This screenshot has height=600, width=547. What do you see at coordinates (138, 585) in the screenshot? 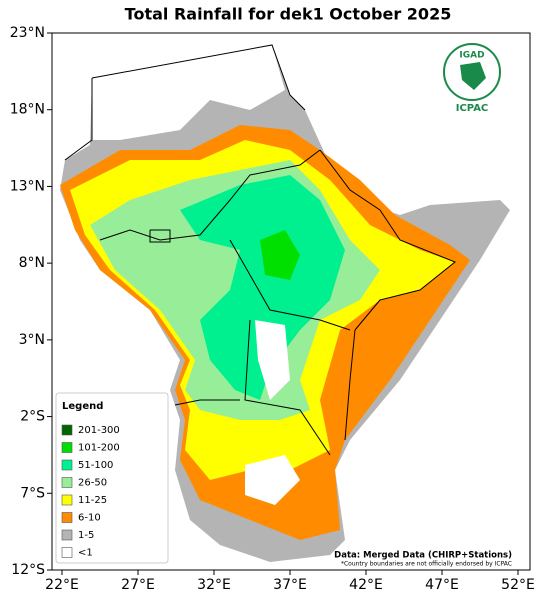
I see `x-tick-label: 27°E` at bounding box center [138, 585].